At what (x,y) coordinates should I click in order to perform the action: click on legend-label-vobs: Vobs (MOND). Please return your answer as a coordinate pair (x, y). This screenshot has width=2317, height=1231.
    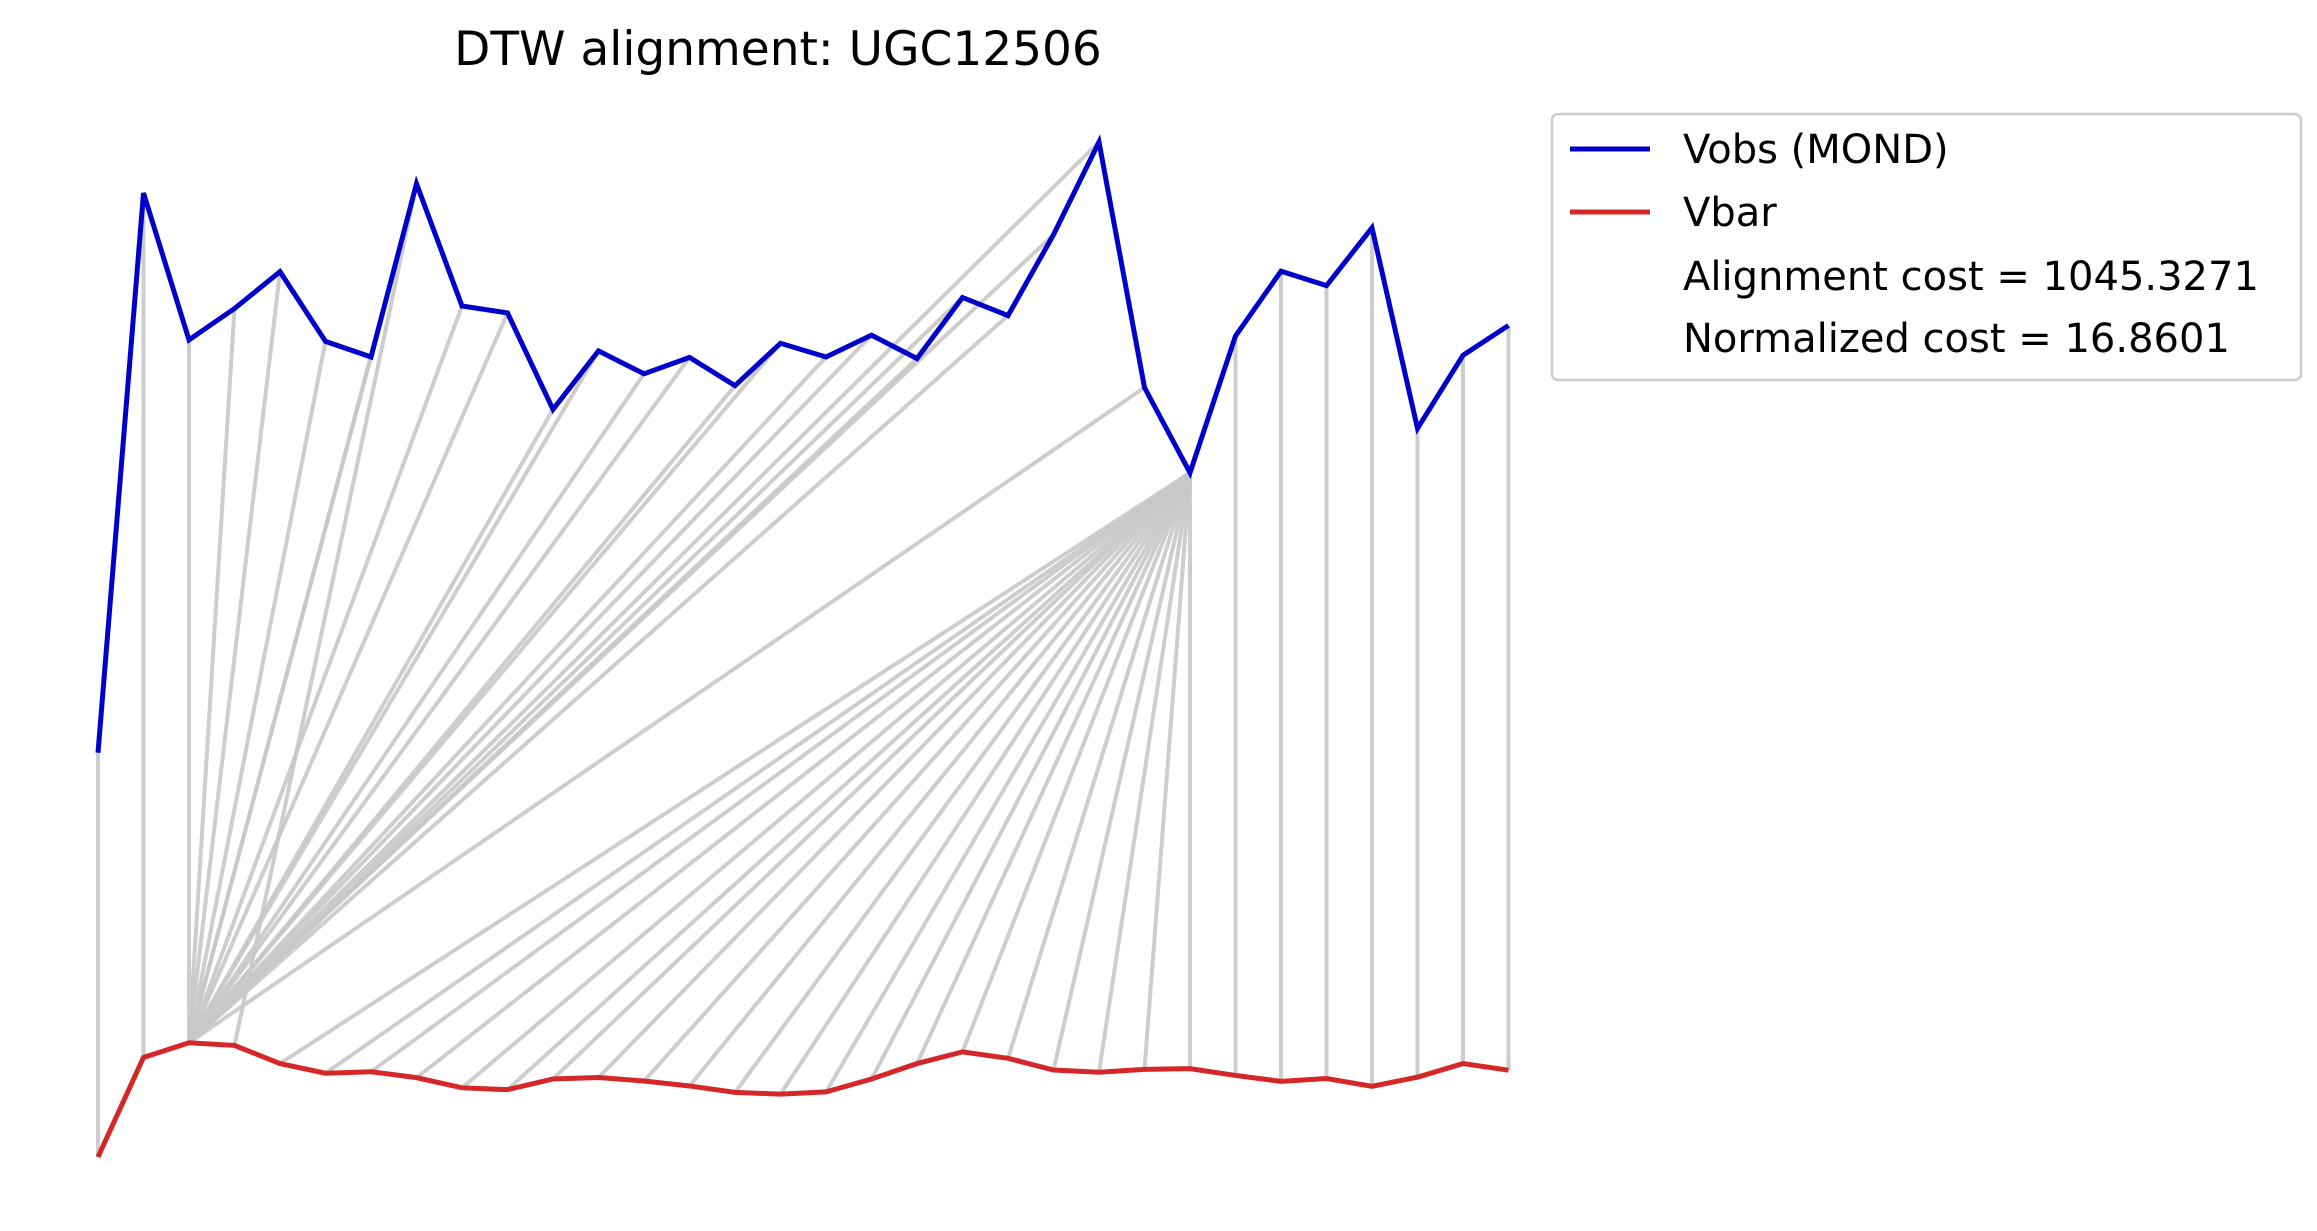
    Looking at the image, I should click on (1816, 150).